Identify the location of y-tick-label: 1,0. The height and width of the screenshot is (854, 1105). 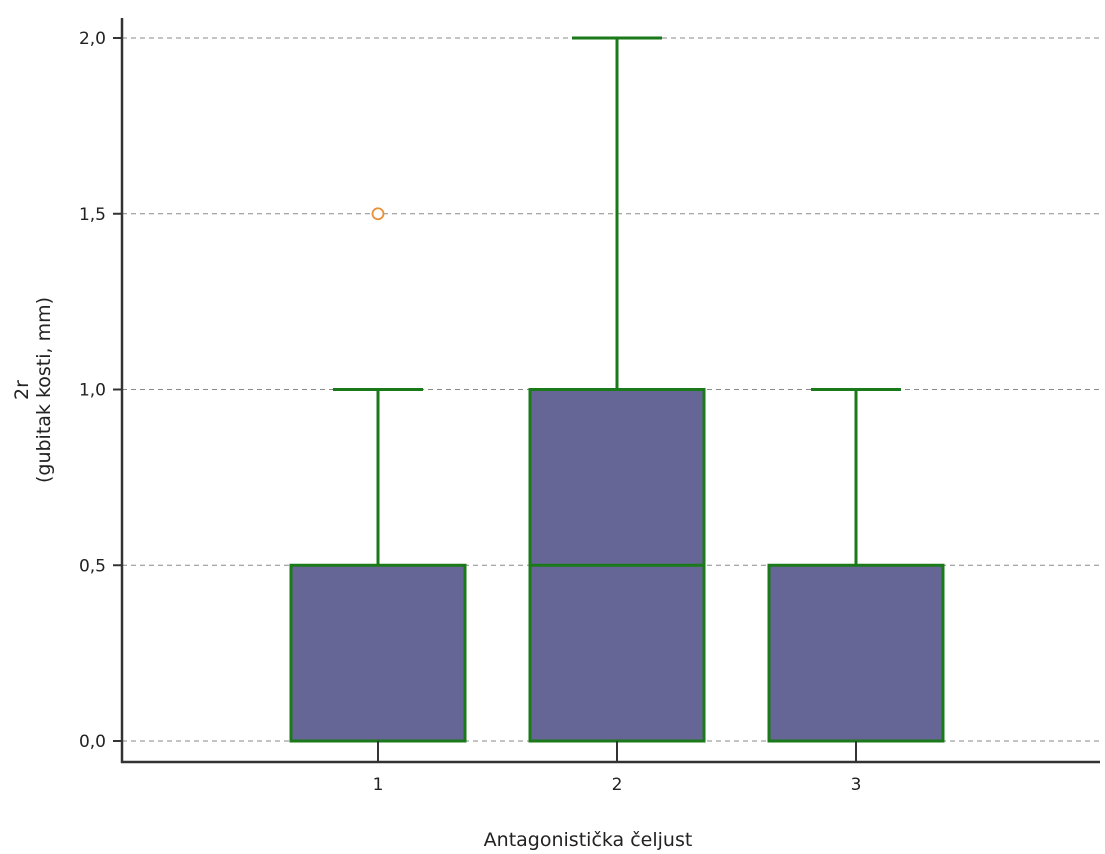
(92, 391).